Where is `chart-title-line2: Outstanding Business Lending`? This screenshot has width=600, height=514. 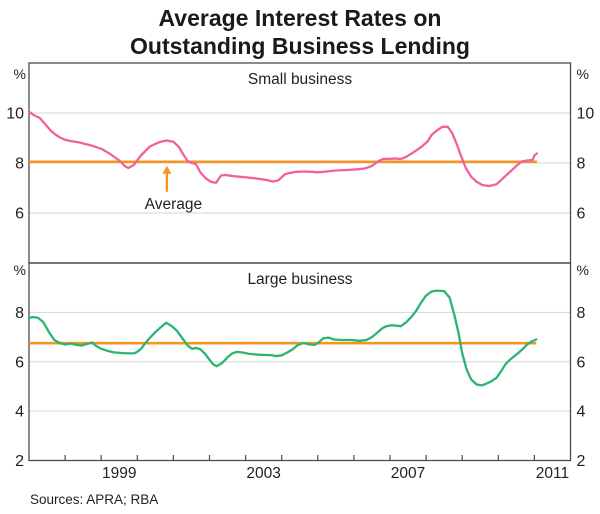
chart-title-line2: Outstanding Business Lending is located at coordinates (300, 46).